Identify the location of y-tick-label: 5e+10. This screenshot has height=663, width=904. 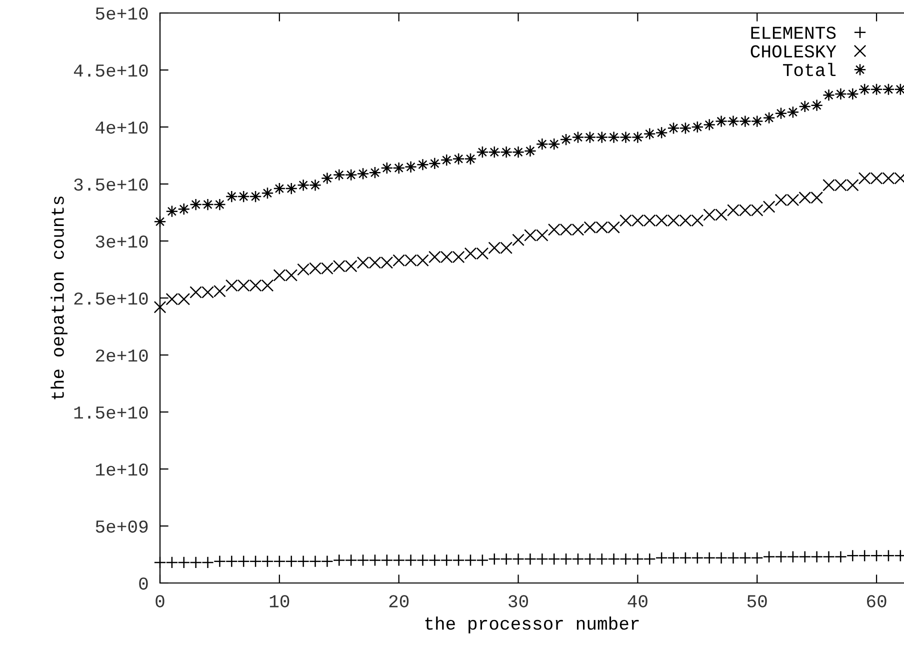
(122, 13).